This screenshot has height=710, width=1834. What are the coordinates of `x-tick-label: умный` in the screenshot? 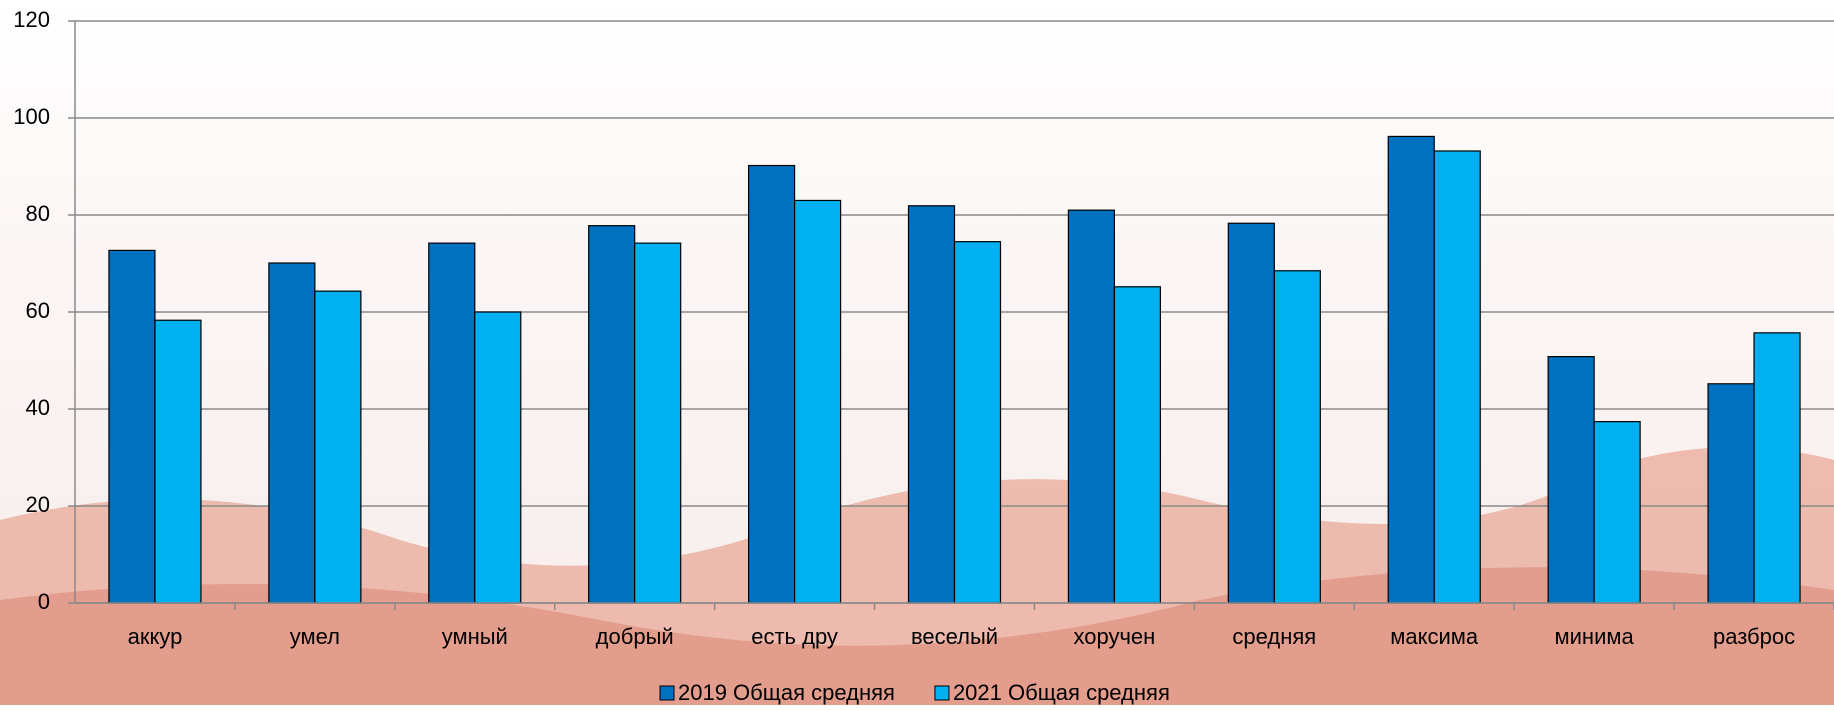 It's located at (475, 636).